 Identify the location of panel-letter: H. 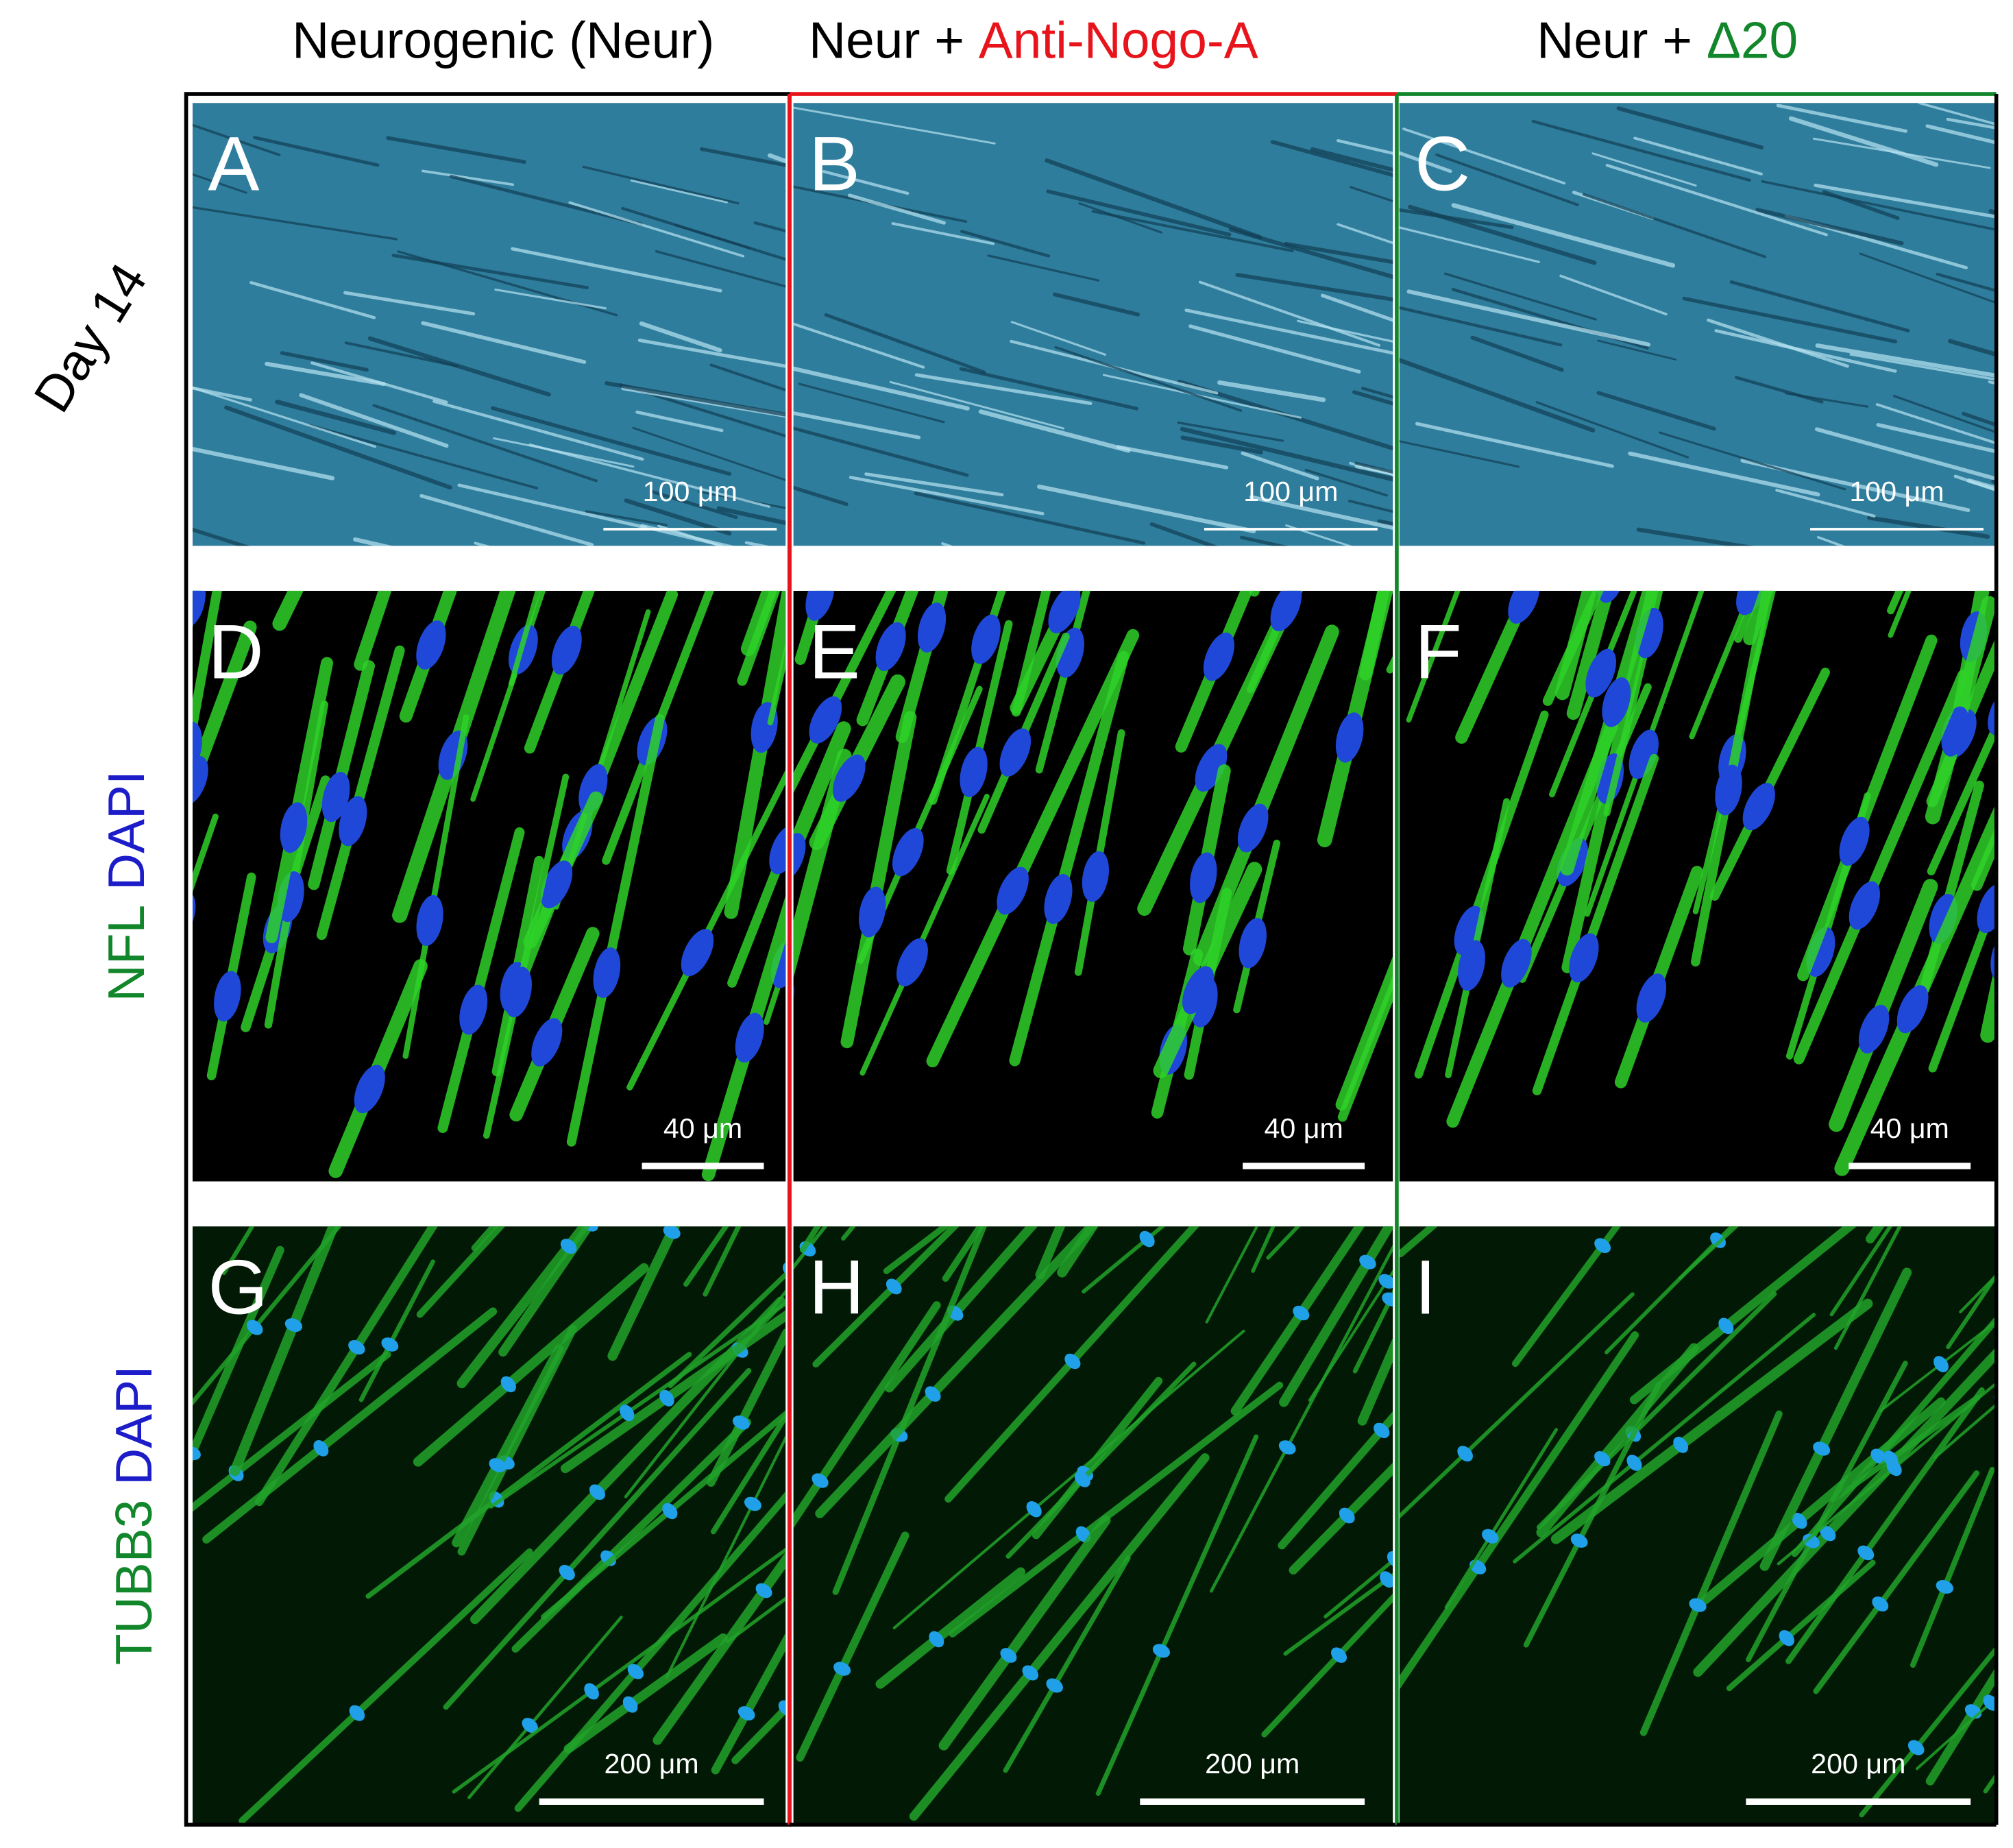
(837, 1286).